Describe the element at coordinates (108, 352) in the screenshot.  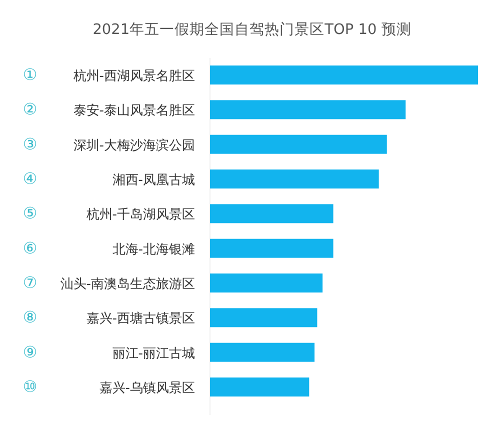
I see `category: ⑨ 丽江-丽江古城` at that location.